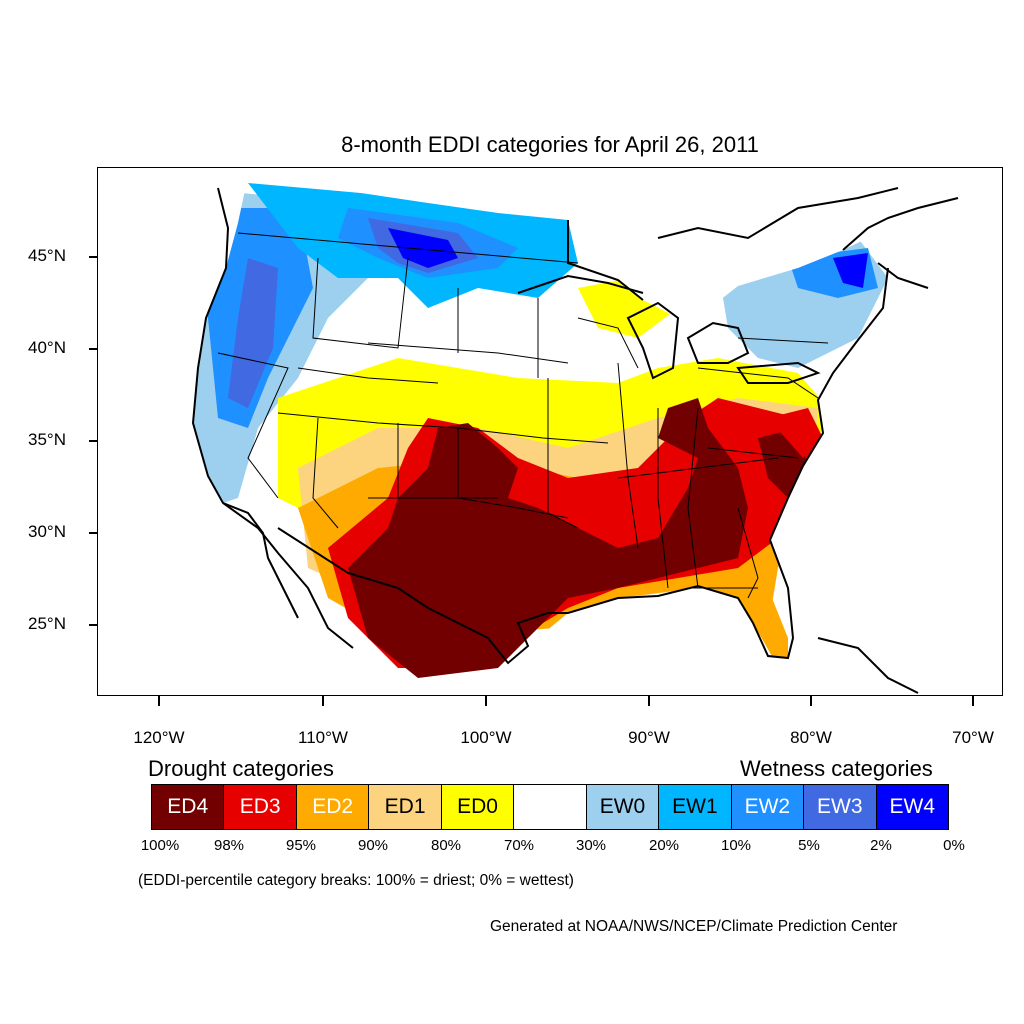 The height and width of the screenshot is (1024, 1024). I want to click on x-tick-label: 100°W, so click(486, 737).